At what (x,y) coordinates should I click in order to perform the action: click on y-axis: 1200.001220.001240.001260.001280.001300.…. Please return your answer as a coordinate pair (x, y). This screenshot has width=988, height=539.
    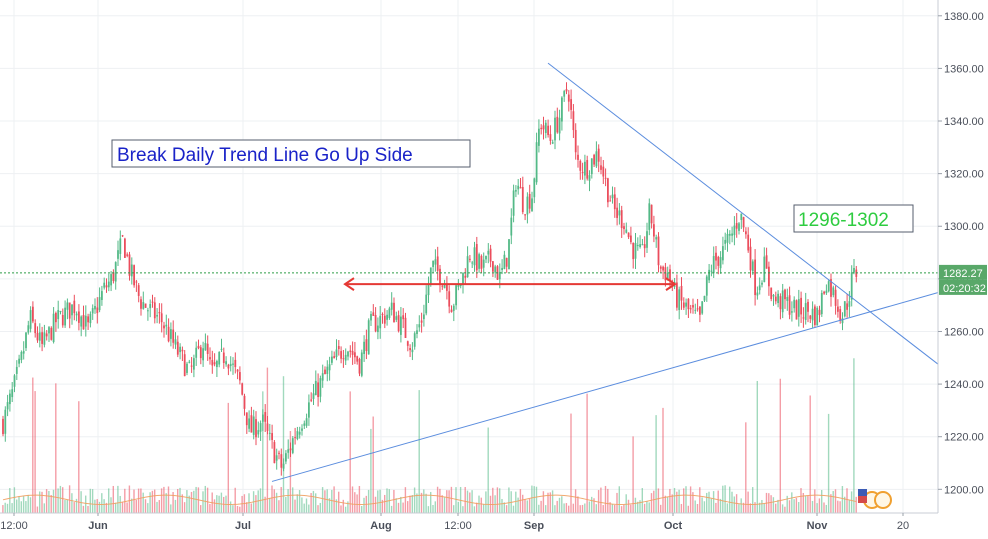
    Looking at the image, I should click on (962, 267).